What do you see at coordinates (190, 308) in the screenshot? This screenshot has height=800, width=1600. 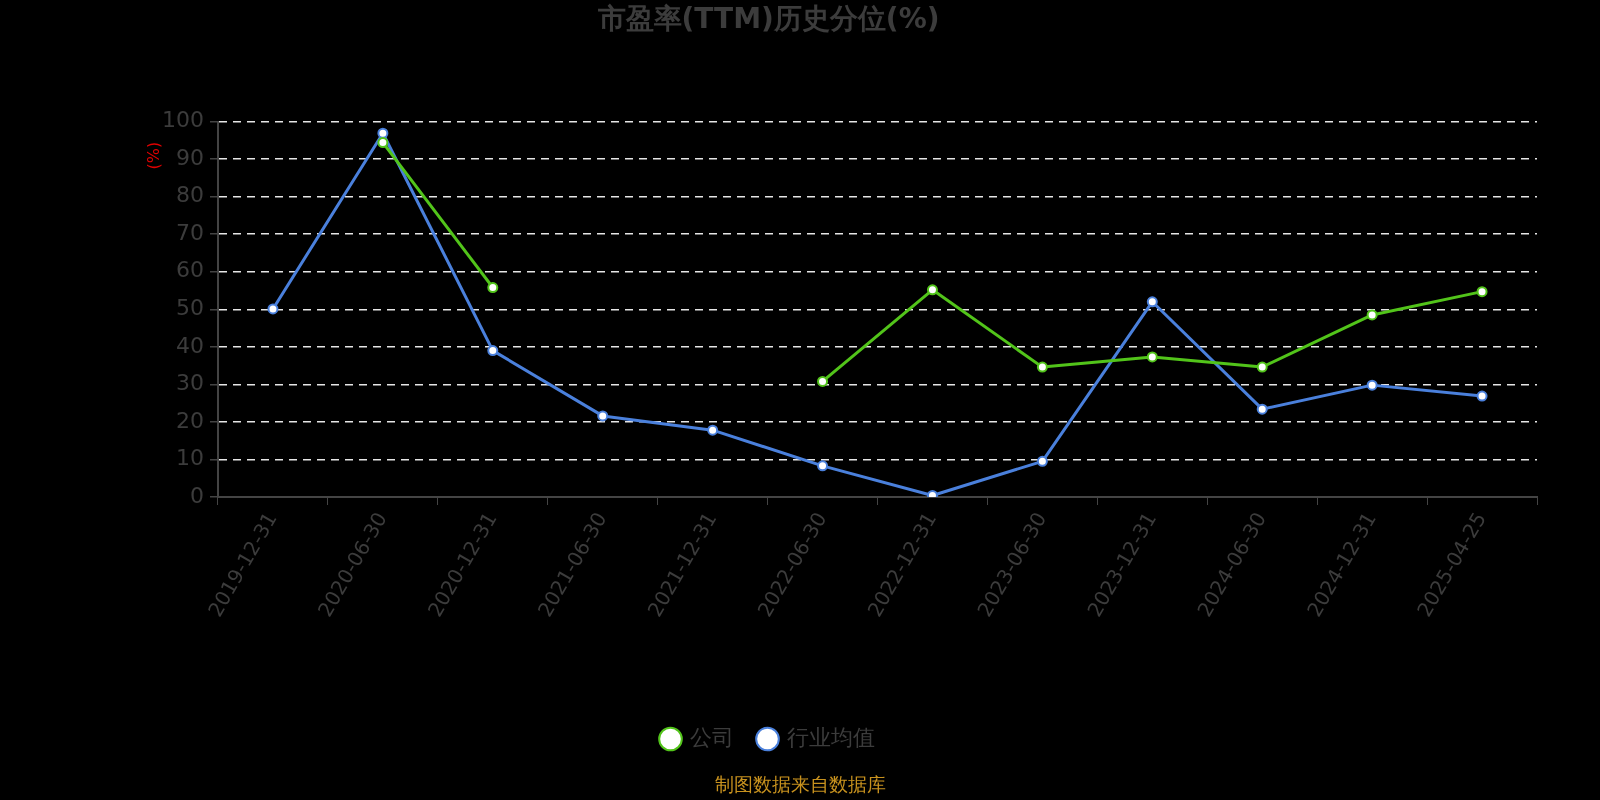 I see `y-tick-label: 50` at bounding box center [190, 308].